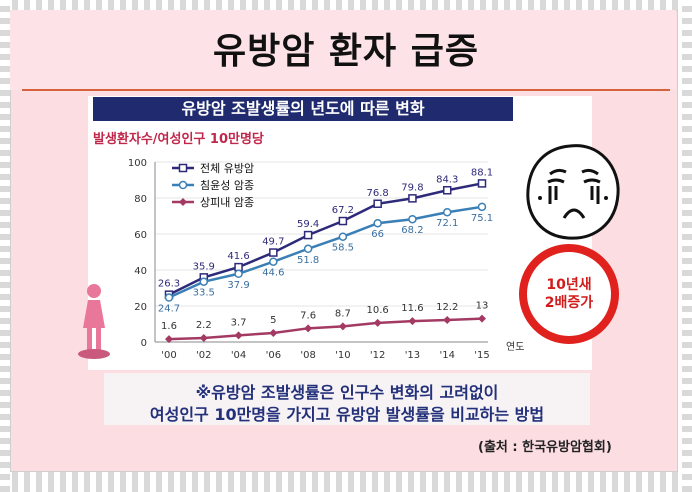 The width and height of the screenshot is (692, 492). I want to click on data-label: 75.1, so click(482, 218).